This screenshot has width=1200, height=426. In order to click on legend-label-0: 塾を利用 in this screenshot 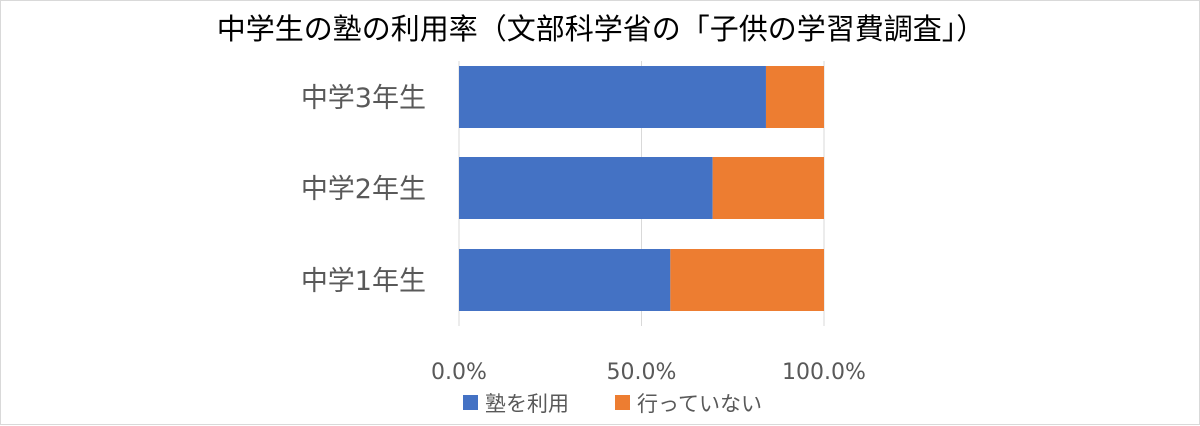, I will do `click(527, 404)`.